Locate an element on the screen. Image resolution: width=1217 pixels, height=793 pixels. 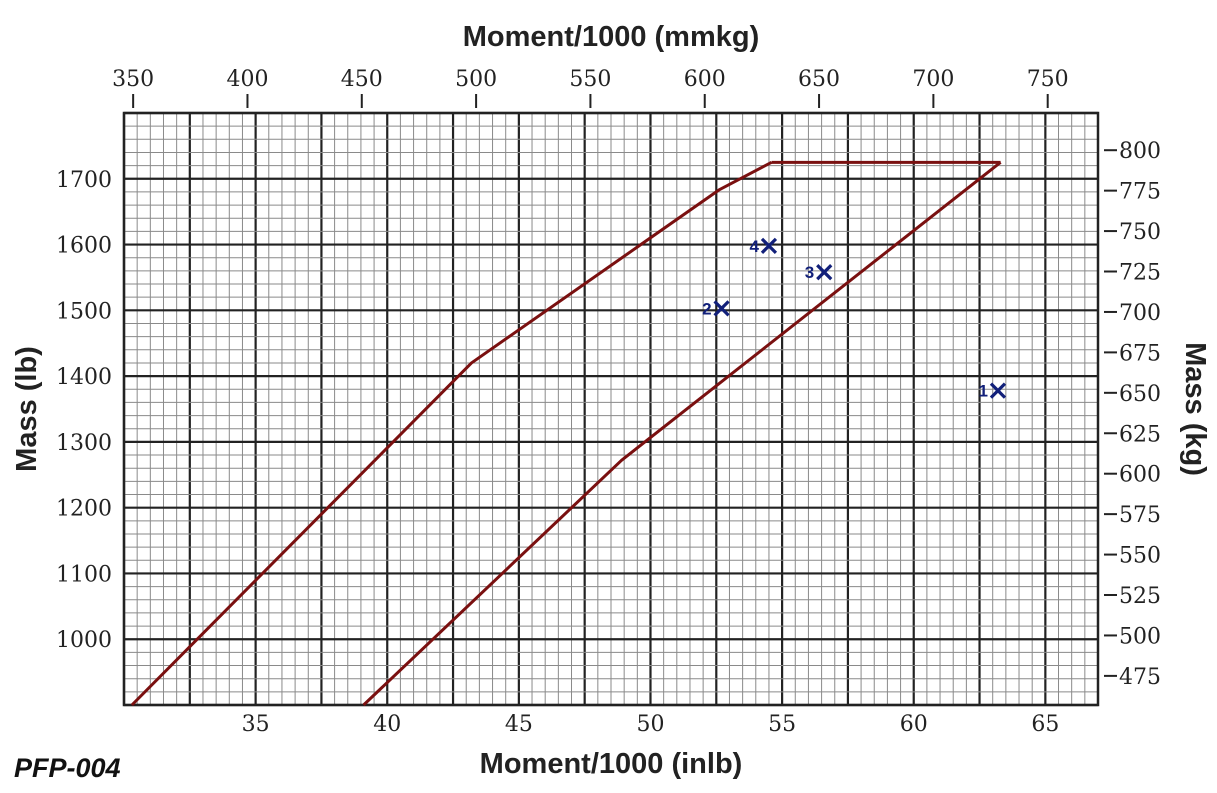
left-tick-label: 1600 is located at coordinates (84, 246).